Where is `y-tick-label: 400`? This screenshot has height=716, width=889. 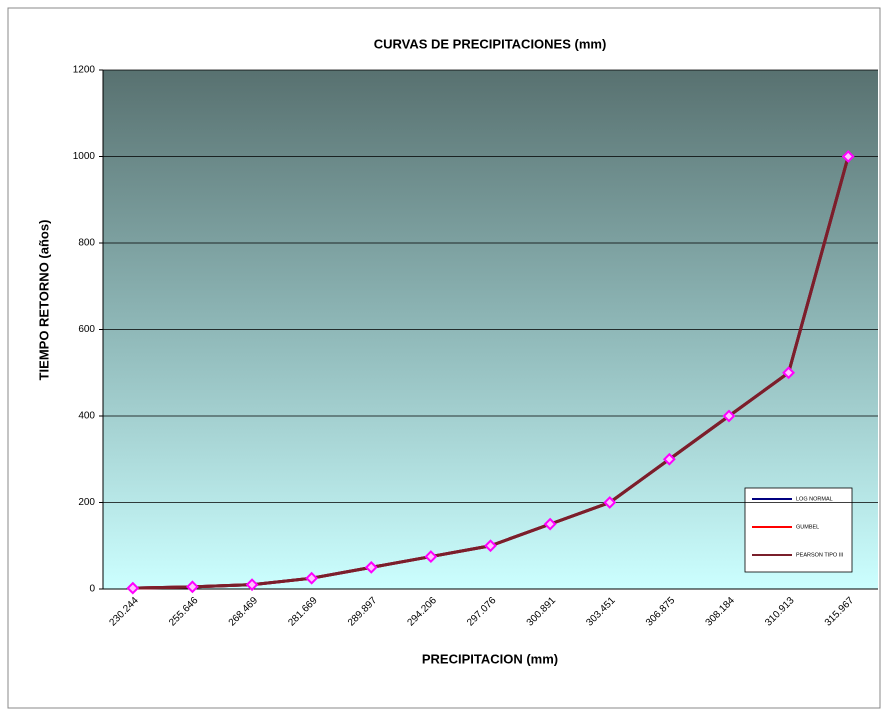 y-tick-label: 400 is located at coordinates (86, 416).